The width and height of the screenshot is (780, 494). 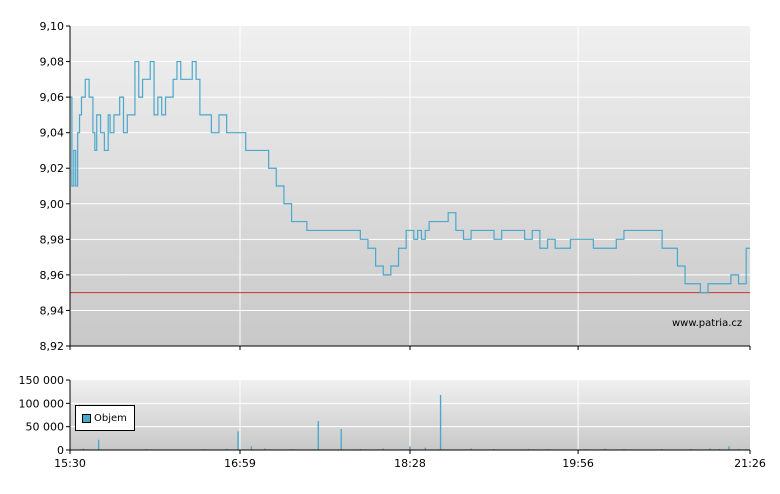 I want to click on price-y-tick-label: 8,96, so click(x=52, y=275).